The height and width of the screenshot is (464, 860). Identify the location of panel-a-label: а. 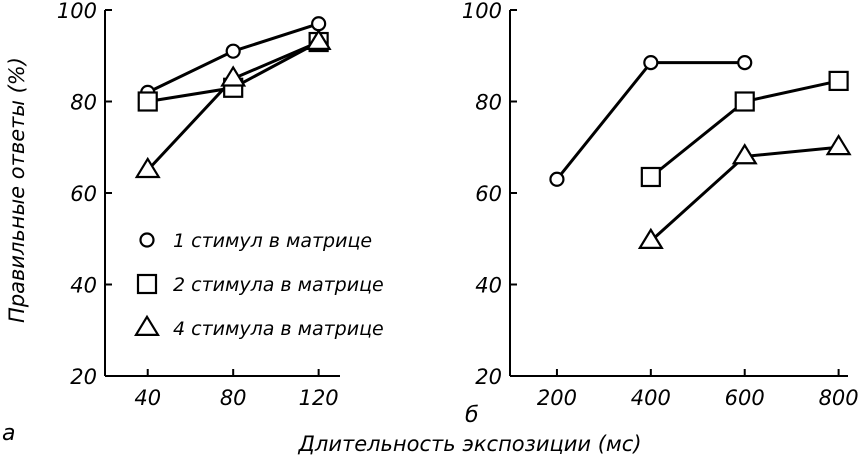
(8, 433).